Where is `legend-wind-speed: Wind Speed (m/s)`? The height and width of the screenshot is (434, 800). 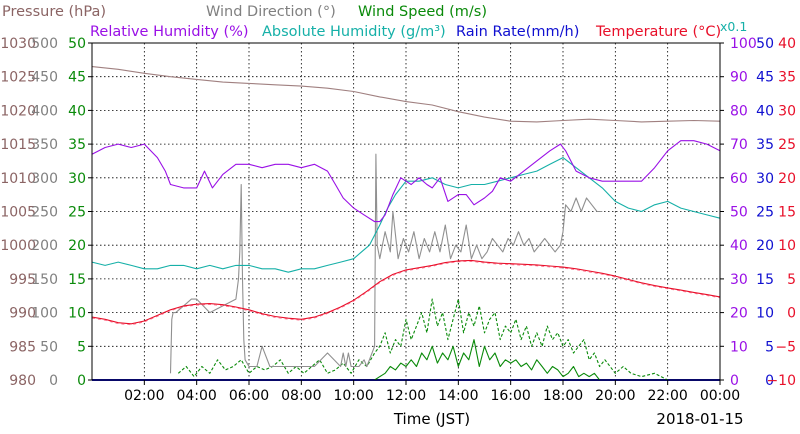 legend-wind-speed: Wind Speed (m/s) is located at coordinates (422, 12).